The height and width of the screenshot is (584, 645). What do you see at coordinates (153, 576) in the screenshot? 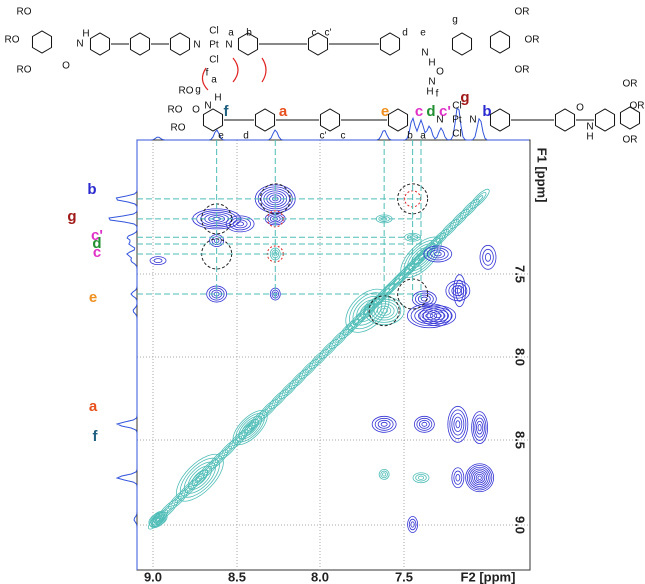
I see `x-tick-label: 9.0` at bounding box center [153, 576].